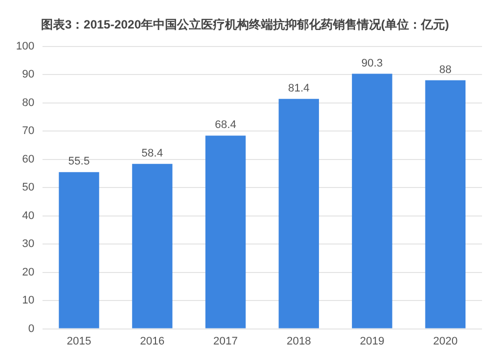 The width and height of the screenshot is (500, 362). Describe the element at coordinates (28, 159) in the screenshot. I see `y-tick-label: 60` at that location.